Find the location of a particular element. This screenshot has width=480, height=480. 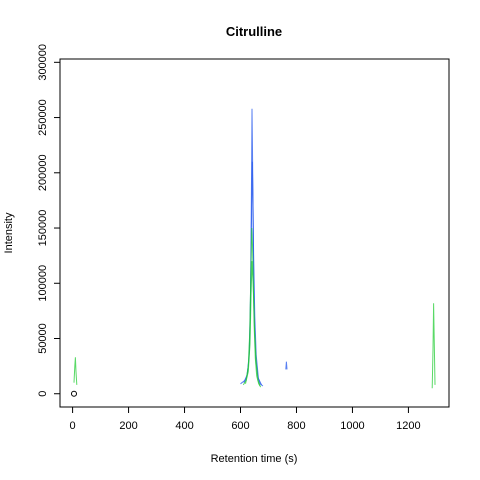

x-tick-label: 1200 is located at coordinates (408, 426).